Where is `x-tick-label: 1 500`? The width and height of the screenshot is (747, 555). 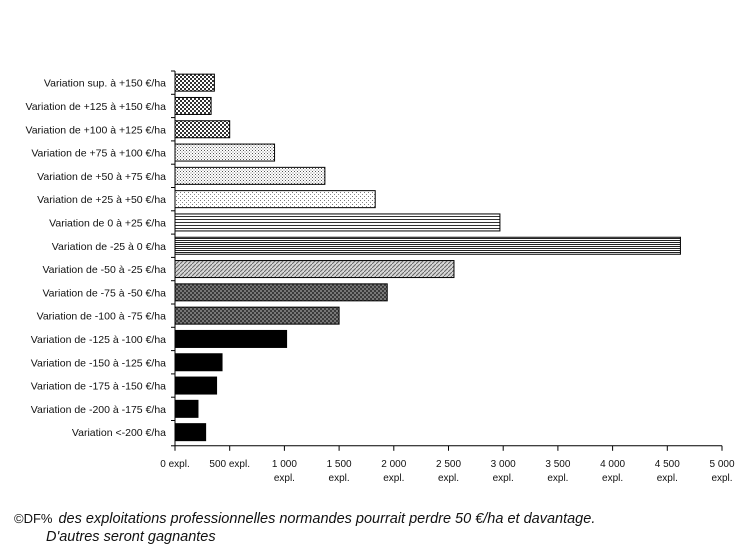
x-tick-label: 1 500 is located at coordinates (339, 464).